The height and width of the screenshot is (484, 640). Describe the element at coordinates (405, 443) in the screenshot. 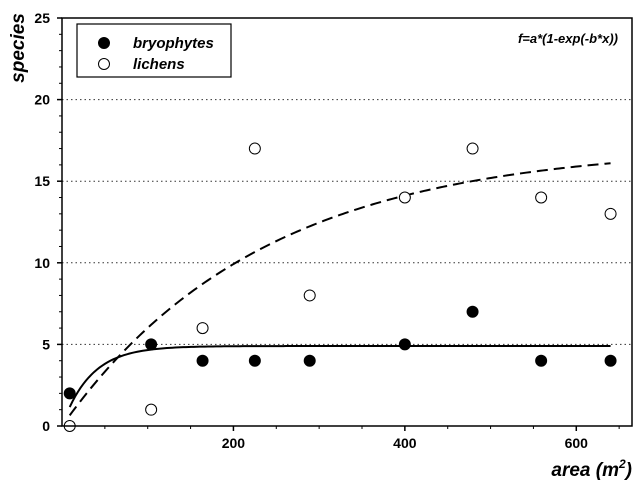

I see `x-tick-label-400: 400` at that location.